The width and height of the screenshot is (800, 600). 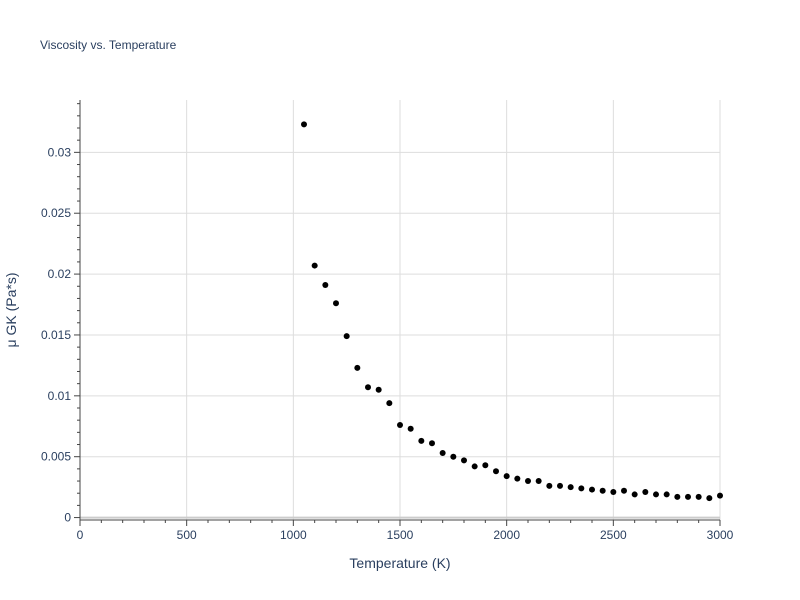 What do you see at coordinates (400, 535) in the screenshot?
I see `x-tick-label: 1500` at bounding box center [400, 535].